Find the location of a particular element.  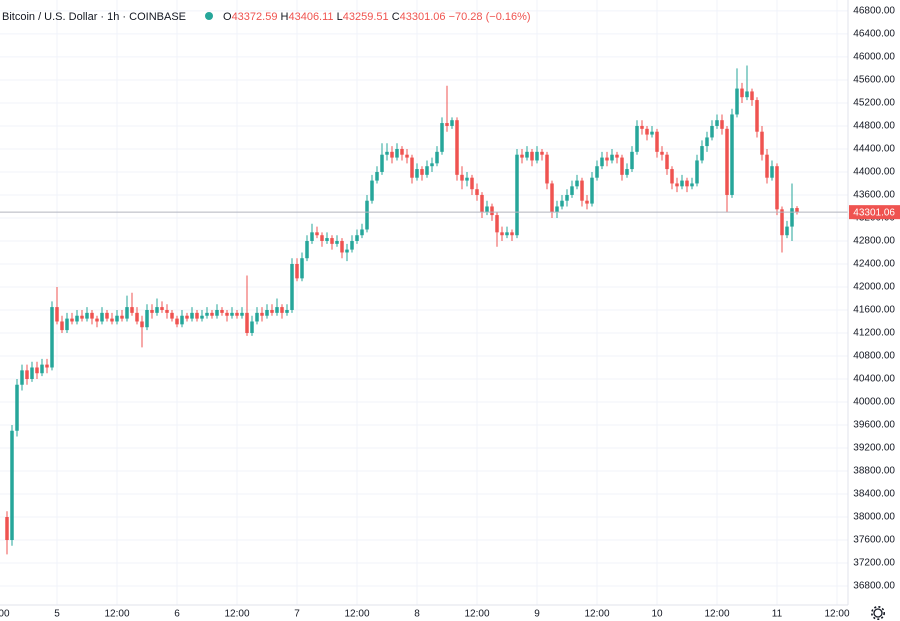

y-tick-label: 39200.00 is located at coordinates (874, 448).